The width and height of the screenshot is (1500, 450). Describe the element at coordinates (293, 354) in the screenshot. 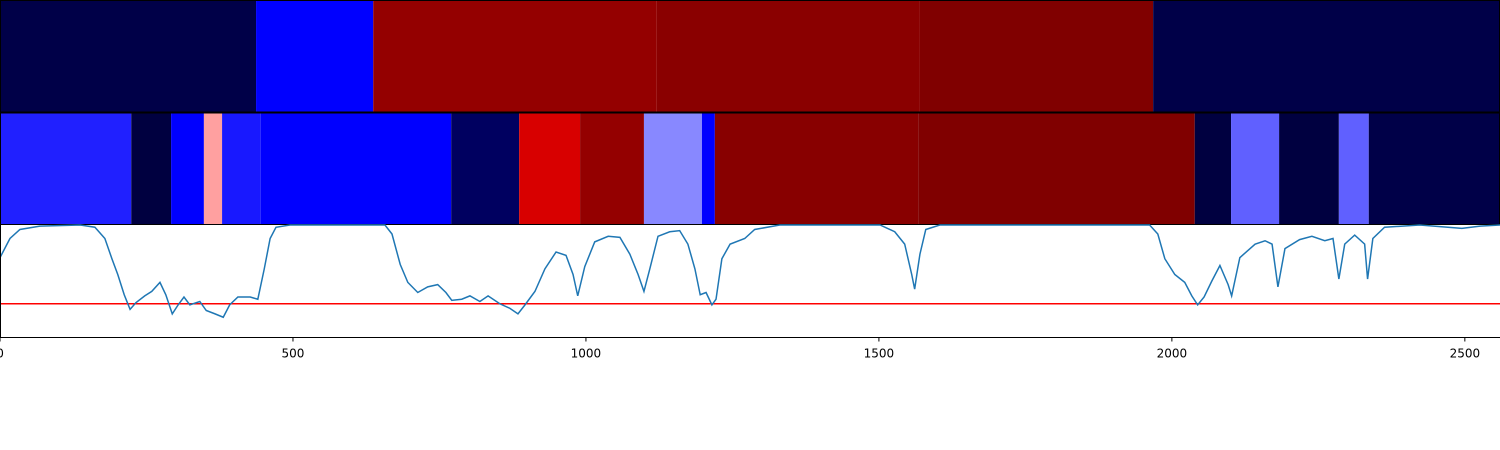

I see `x-tick-label: 500` at that location.